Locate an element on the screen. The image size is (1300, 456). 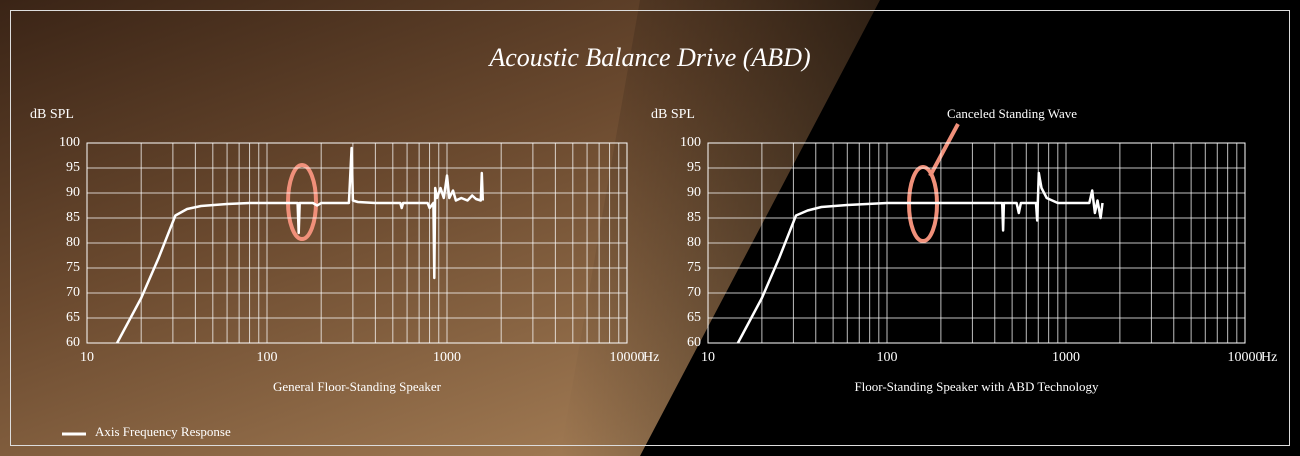
annotation: Canceled Standing Wave is located at coordinates (1012, 113).